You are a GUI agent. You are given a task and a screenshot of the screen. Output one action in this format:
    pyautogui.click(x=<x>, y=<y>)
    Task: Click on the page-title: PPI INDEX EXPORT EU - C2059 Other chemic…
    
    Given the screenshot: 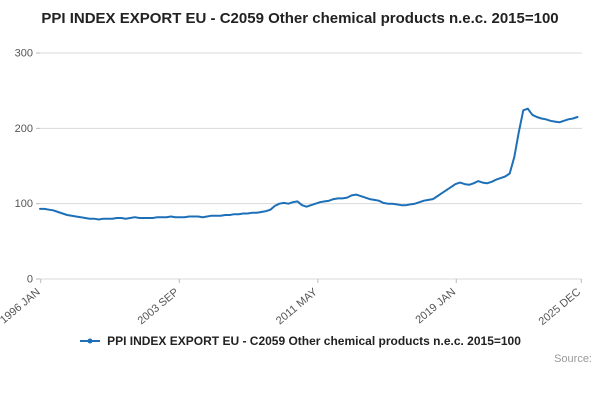 What is the action you would take?
    pyautogui.click(x=300, y=18)
    